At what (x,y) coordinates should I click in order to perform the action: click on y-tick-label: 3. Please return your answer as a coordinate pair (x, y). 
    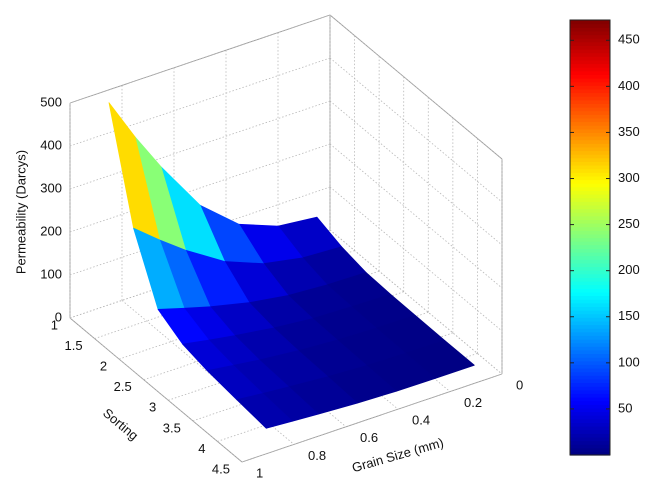
    Looking at the image, I should click on (152, 407).